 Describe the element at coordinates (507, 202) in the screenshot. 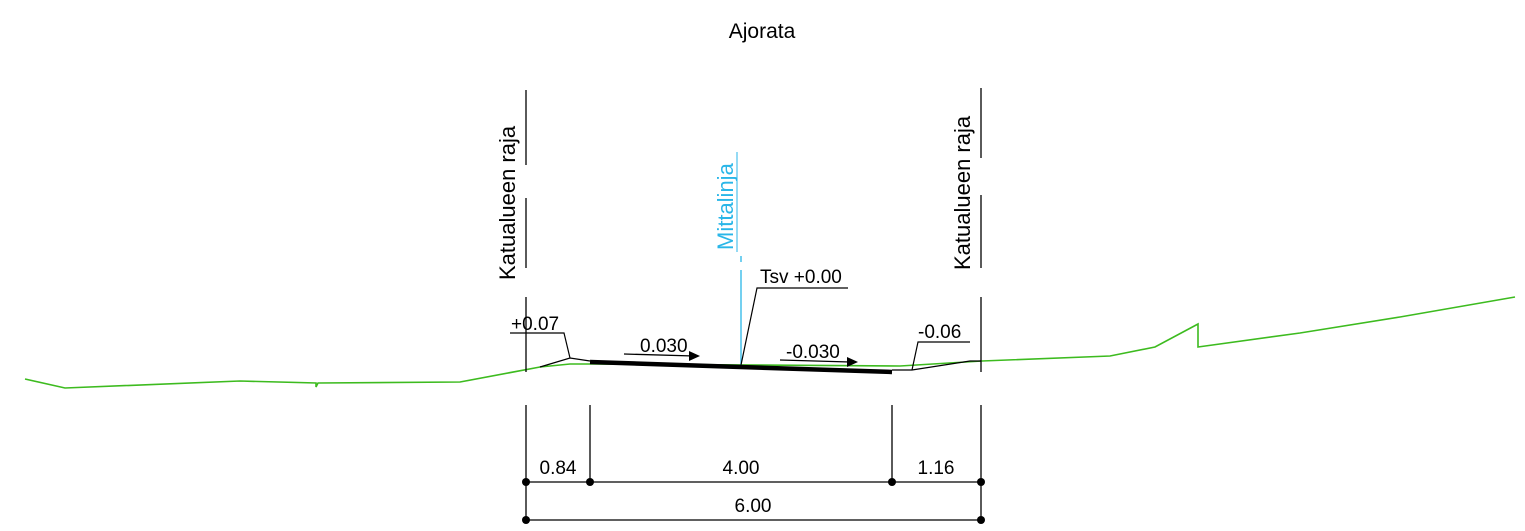

I see `left-boundary-label: Katualueen raja` at that location.